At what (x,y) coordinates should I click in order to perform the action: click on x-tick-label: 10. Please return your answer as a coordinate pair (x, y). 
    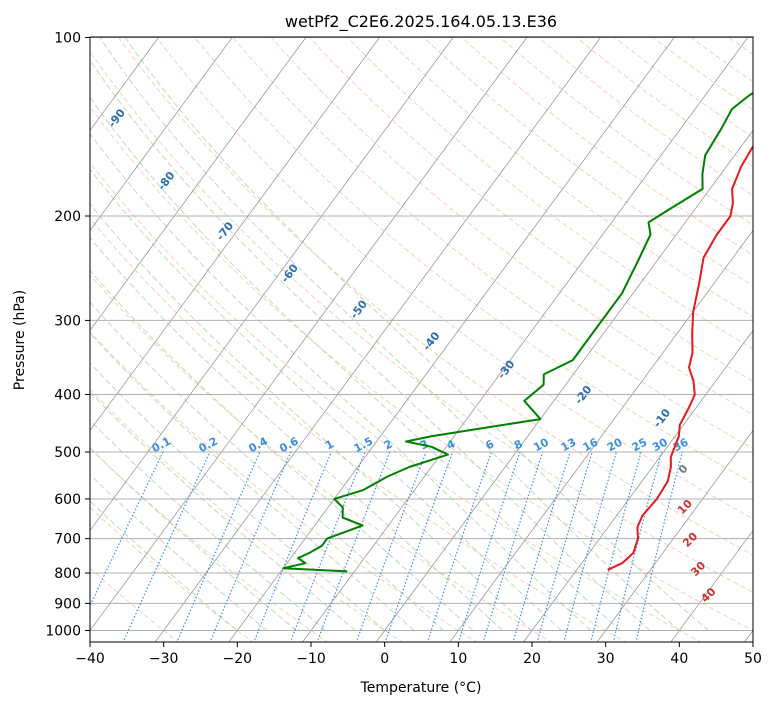
    Looking at the image, I should click on (458, 659).